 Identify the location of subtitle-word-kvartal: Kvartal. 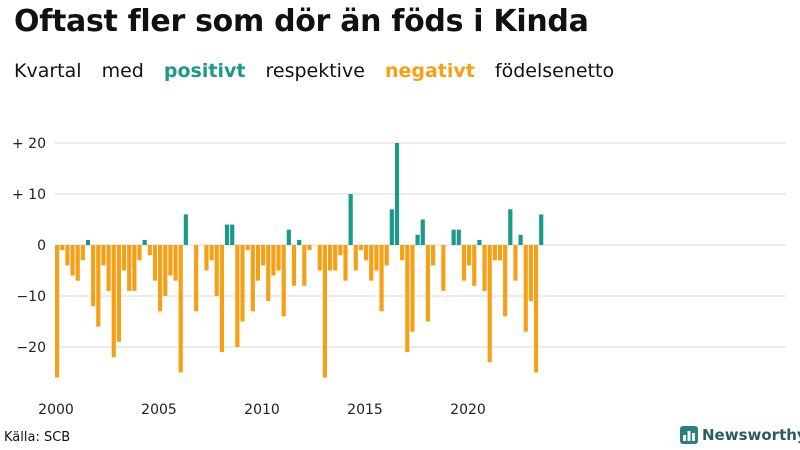
(48, 71).